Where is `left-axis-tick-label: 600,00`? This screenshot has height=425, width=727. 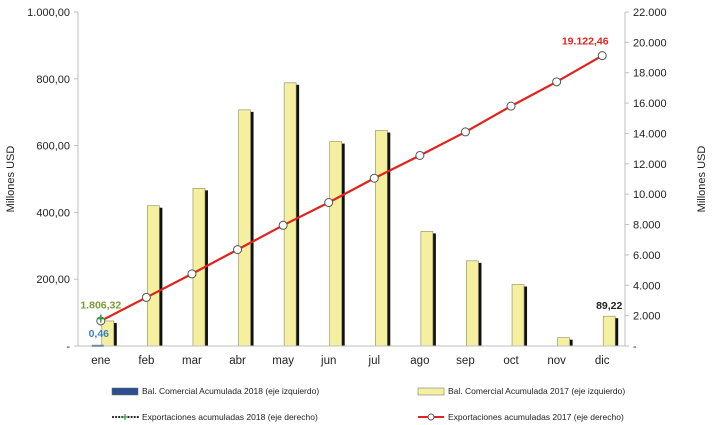 left-axis-tick-label: 600,00 is located at coordinates (53, 147).